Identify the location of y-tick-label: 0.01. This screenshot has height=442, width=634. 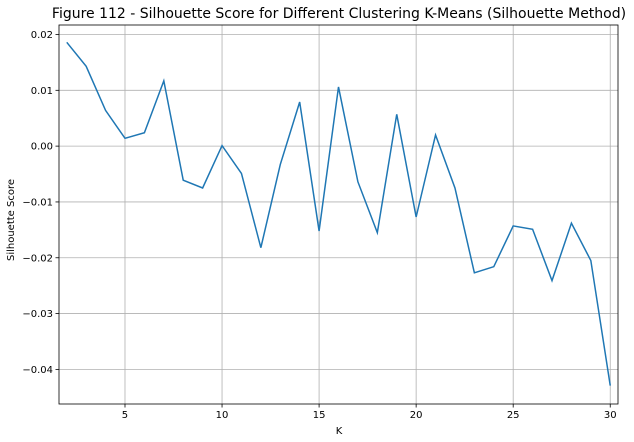
(42, 91).